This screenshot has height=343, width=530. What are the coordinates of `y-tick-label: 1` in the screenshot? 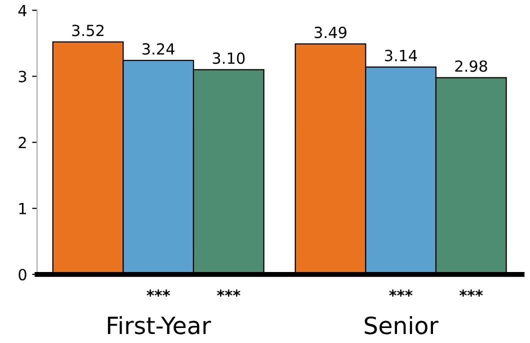 It's located at (22, 208).